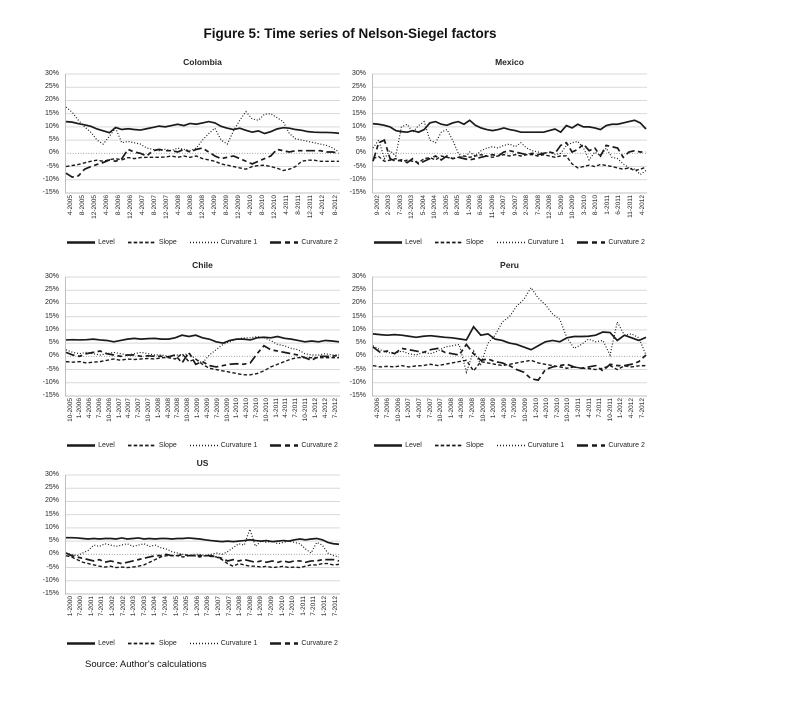  I want to click on x-tick-label: 7-2007, so click(139, 408).